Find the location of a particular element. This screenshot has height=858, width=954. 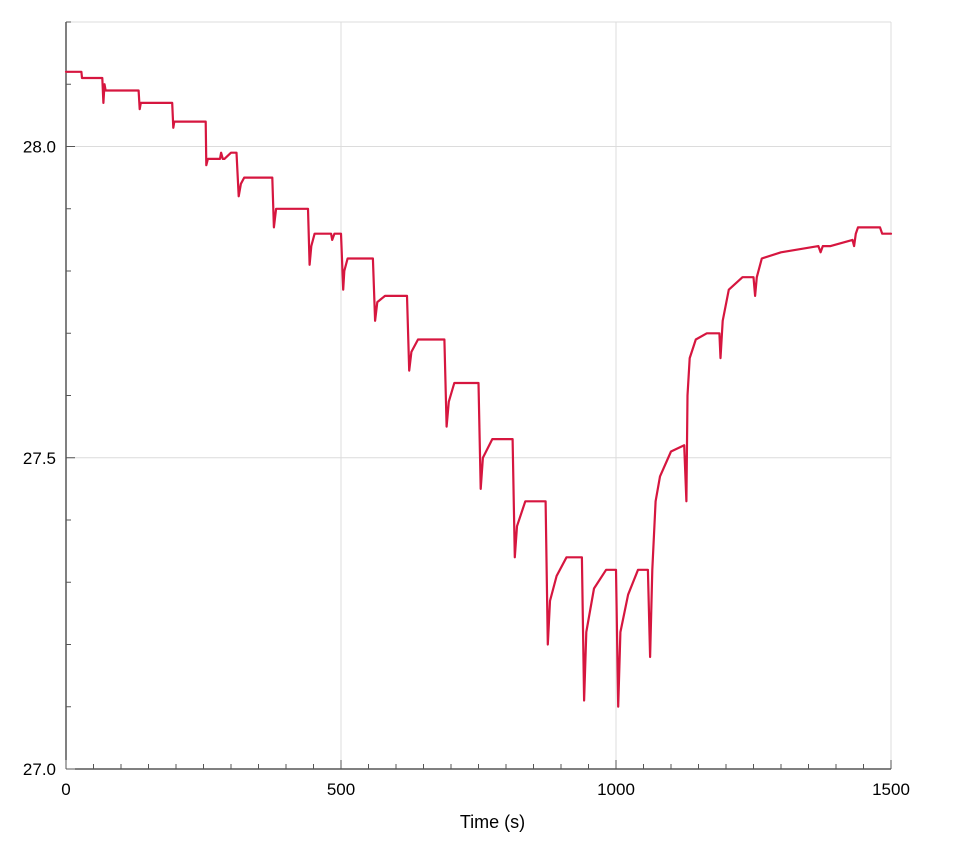

y-tick-label: 27.0 is located at coordinates (39, 769).